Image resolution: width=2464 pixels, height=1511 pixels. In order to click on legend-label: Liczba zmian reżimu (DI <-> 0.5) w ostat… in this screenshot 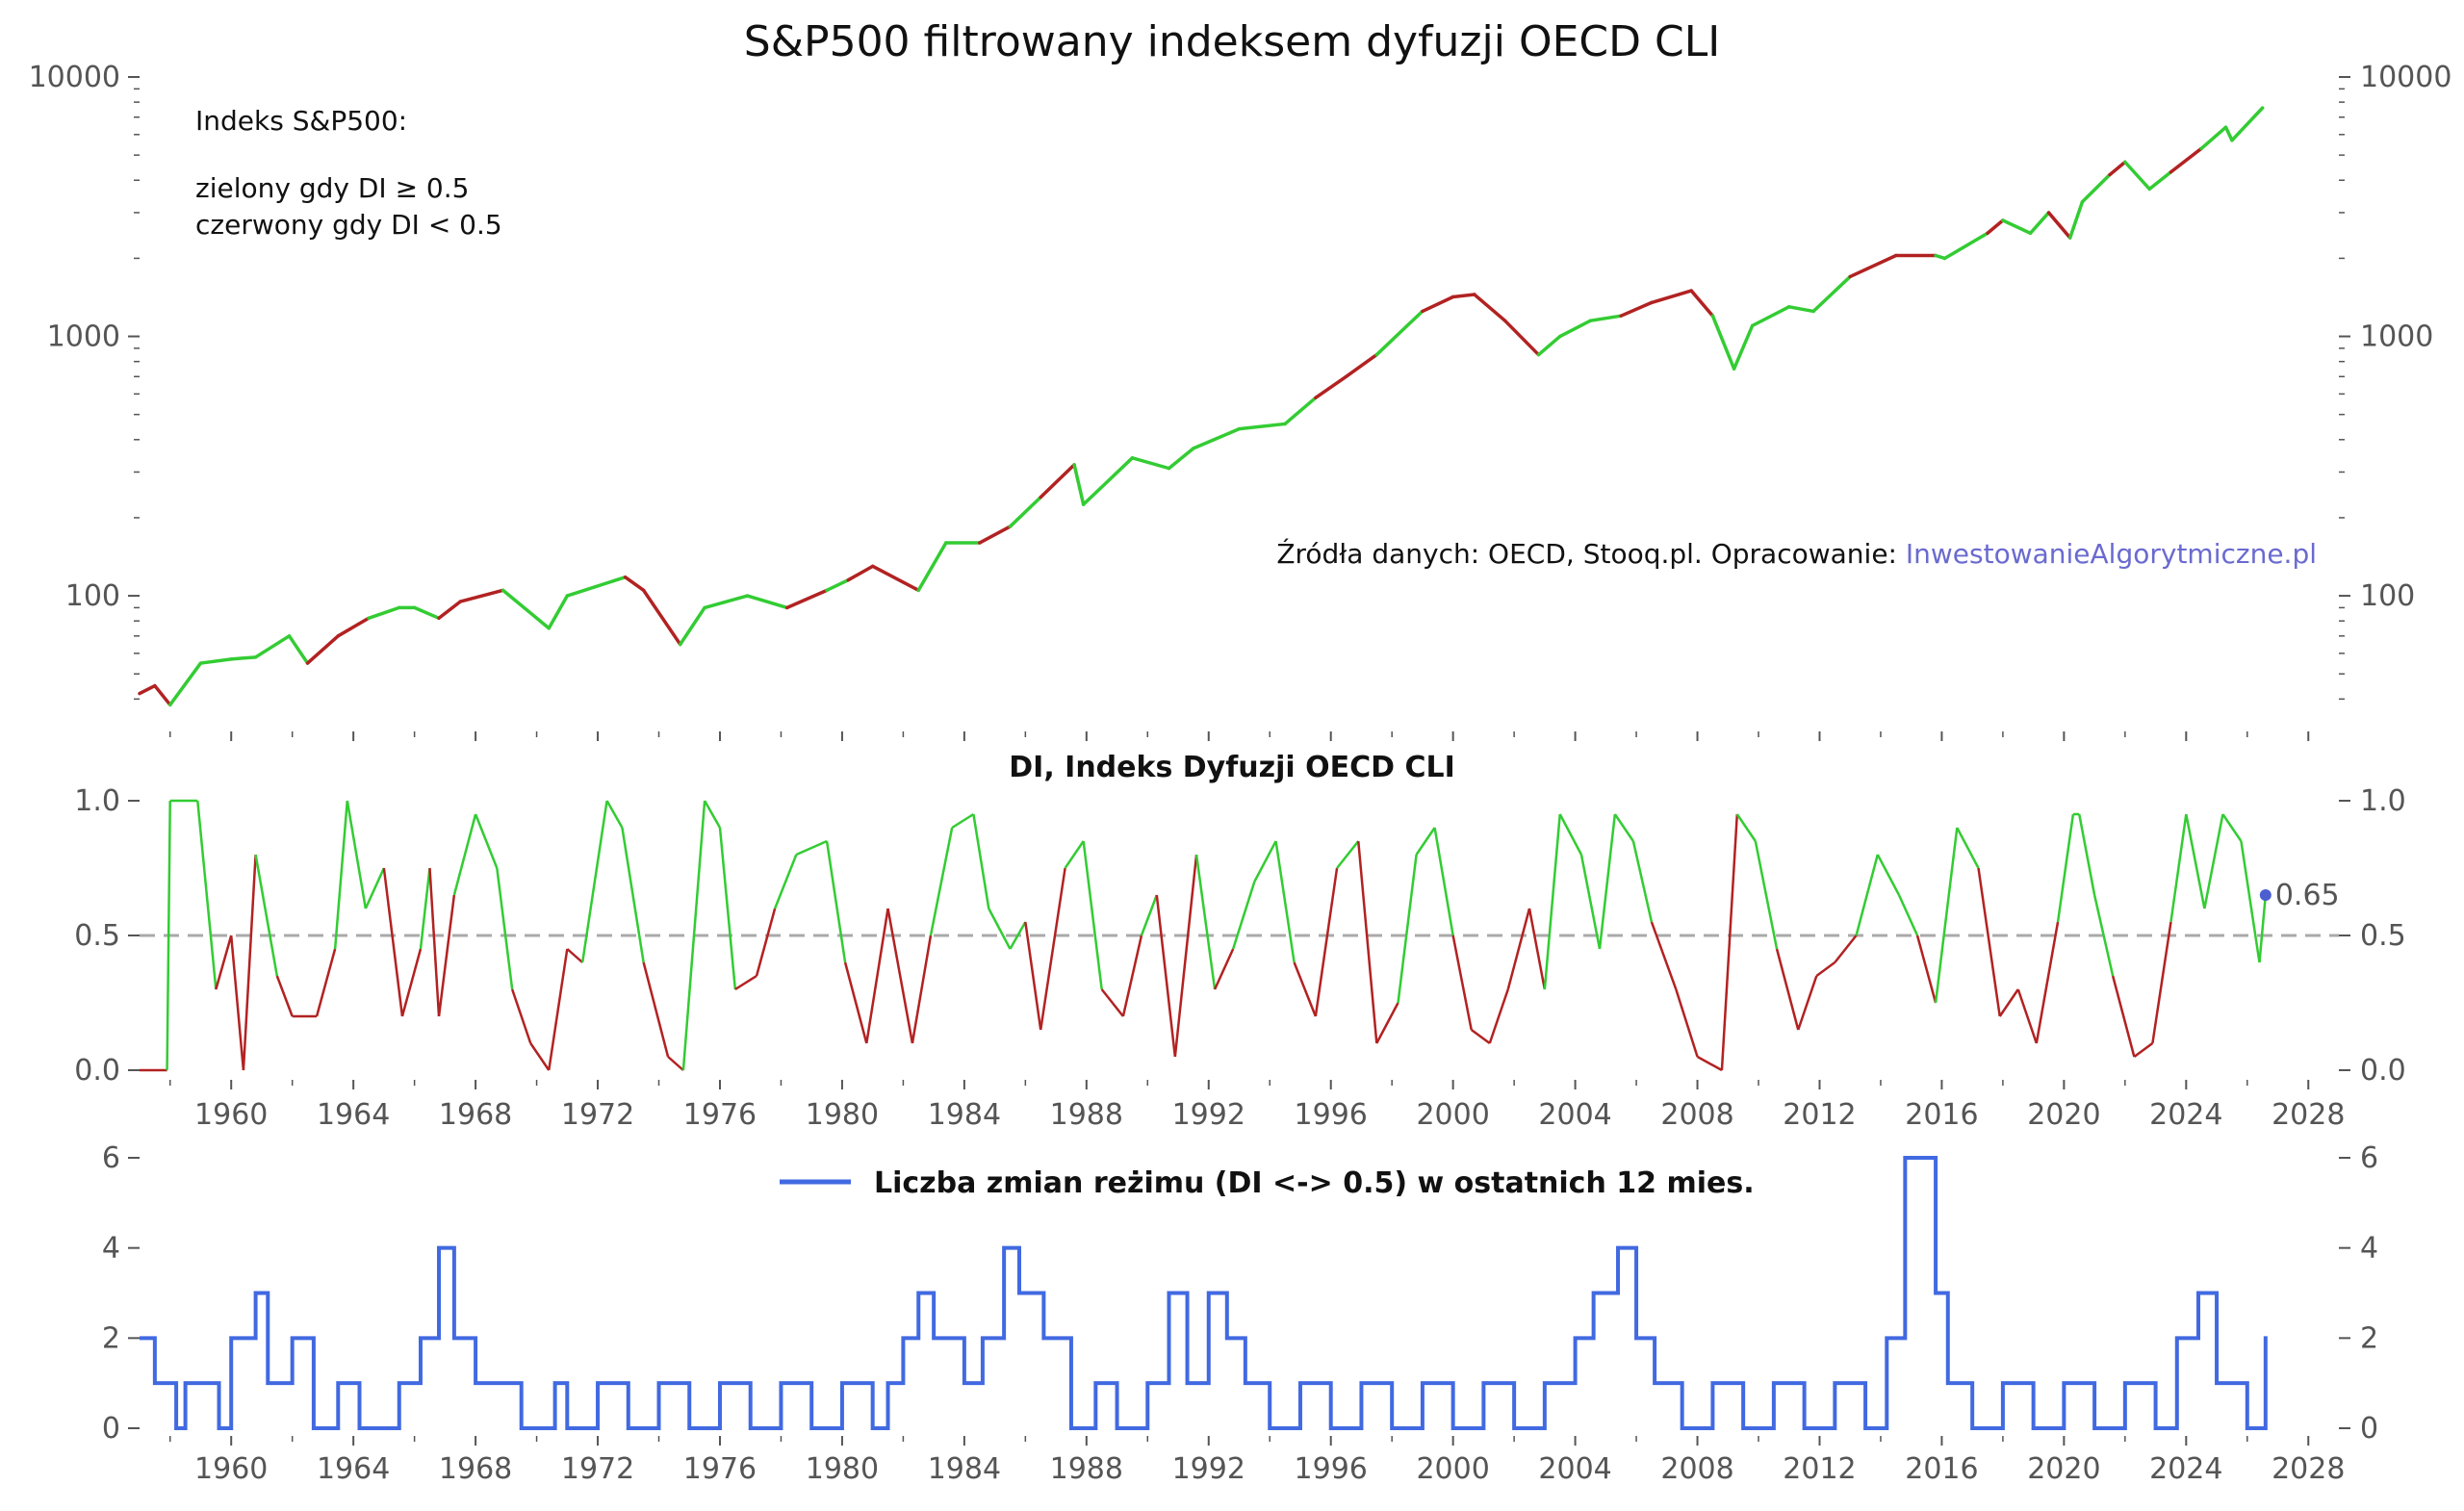, I will do `click(1314, 1183)`.